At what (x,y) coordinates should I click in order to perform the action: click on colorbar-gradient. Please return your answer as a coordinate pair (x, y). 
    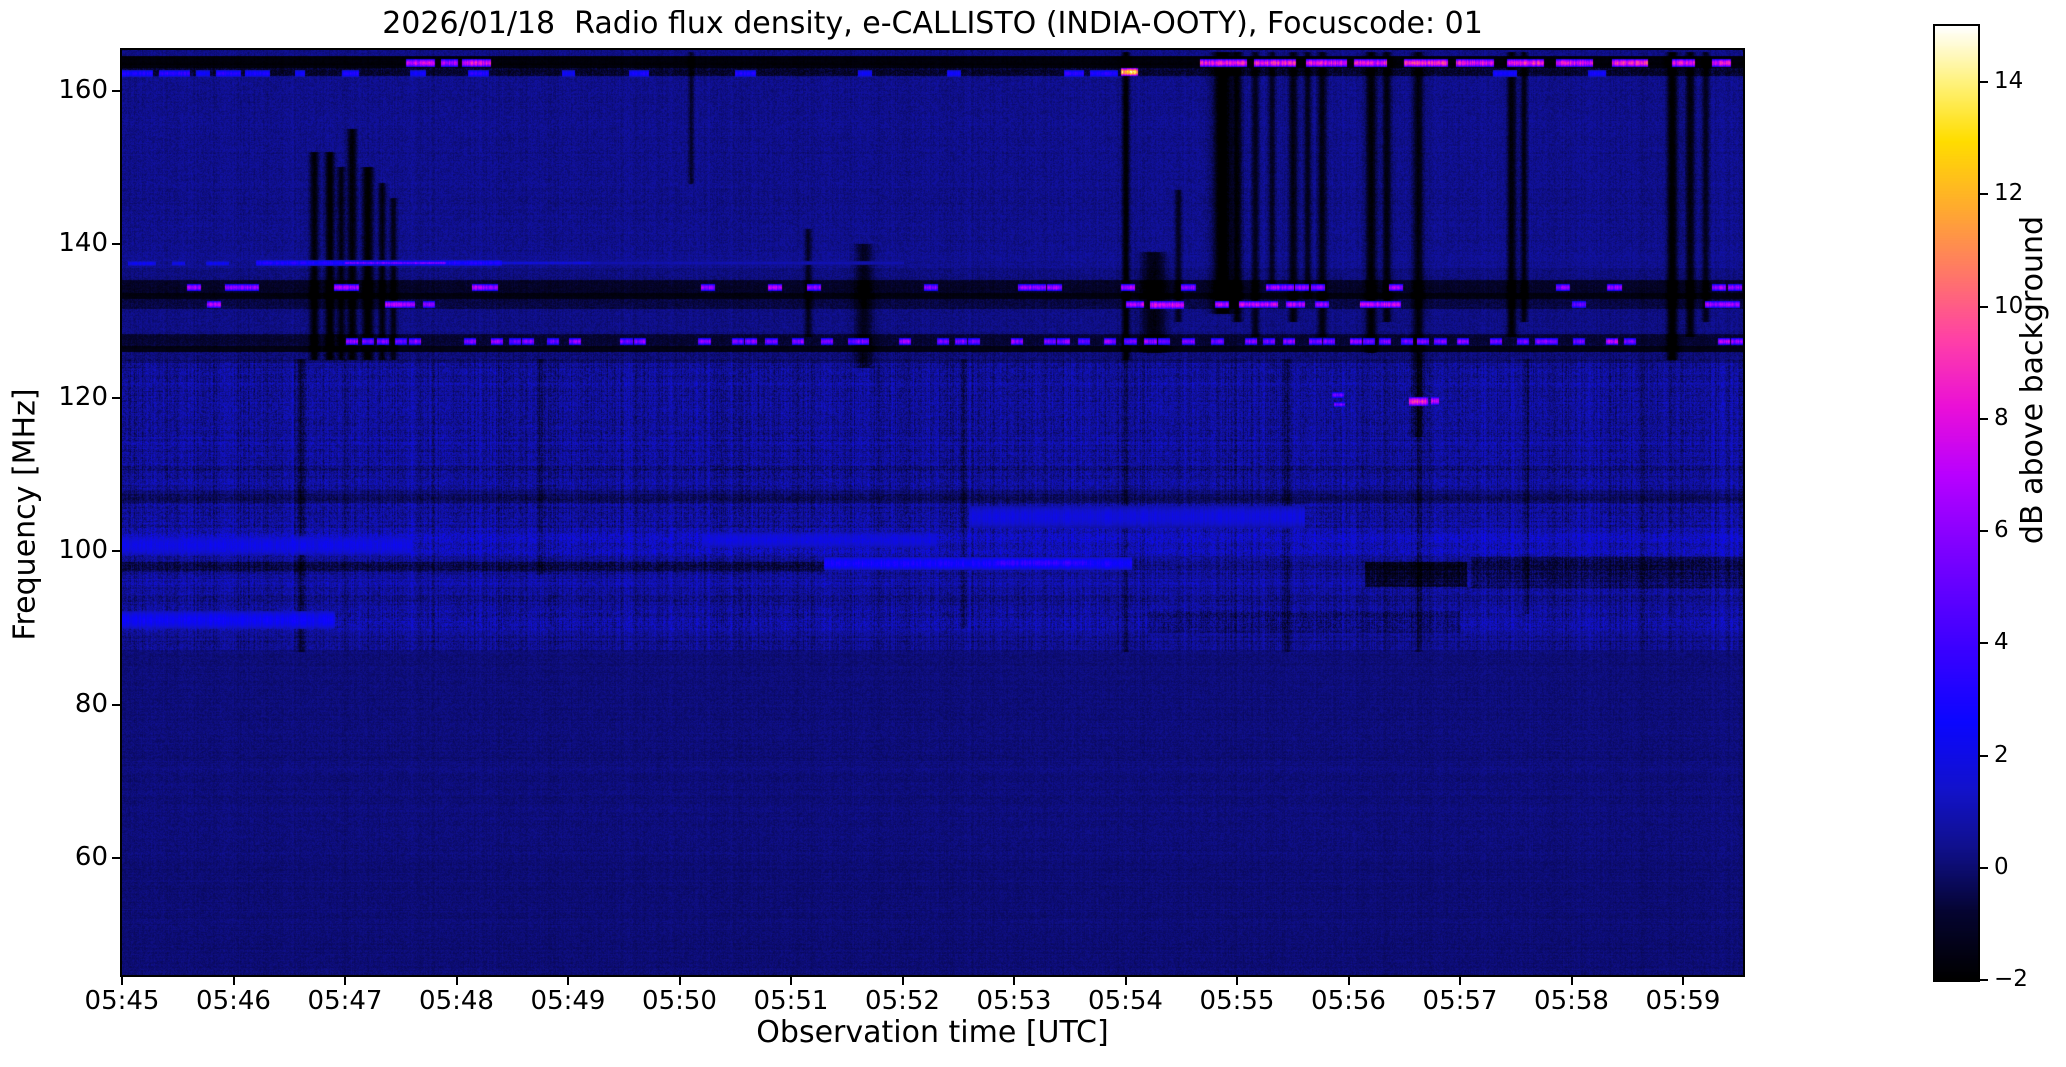
    Looking at the image, I should click on (1956, 503).